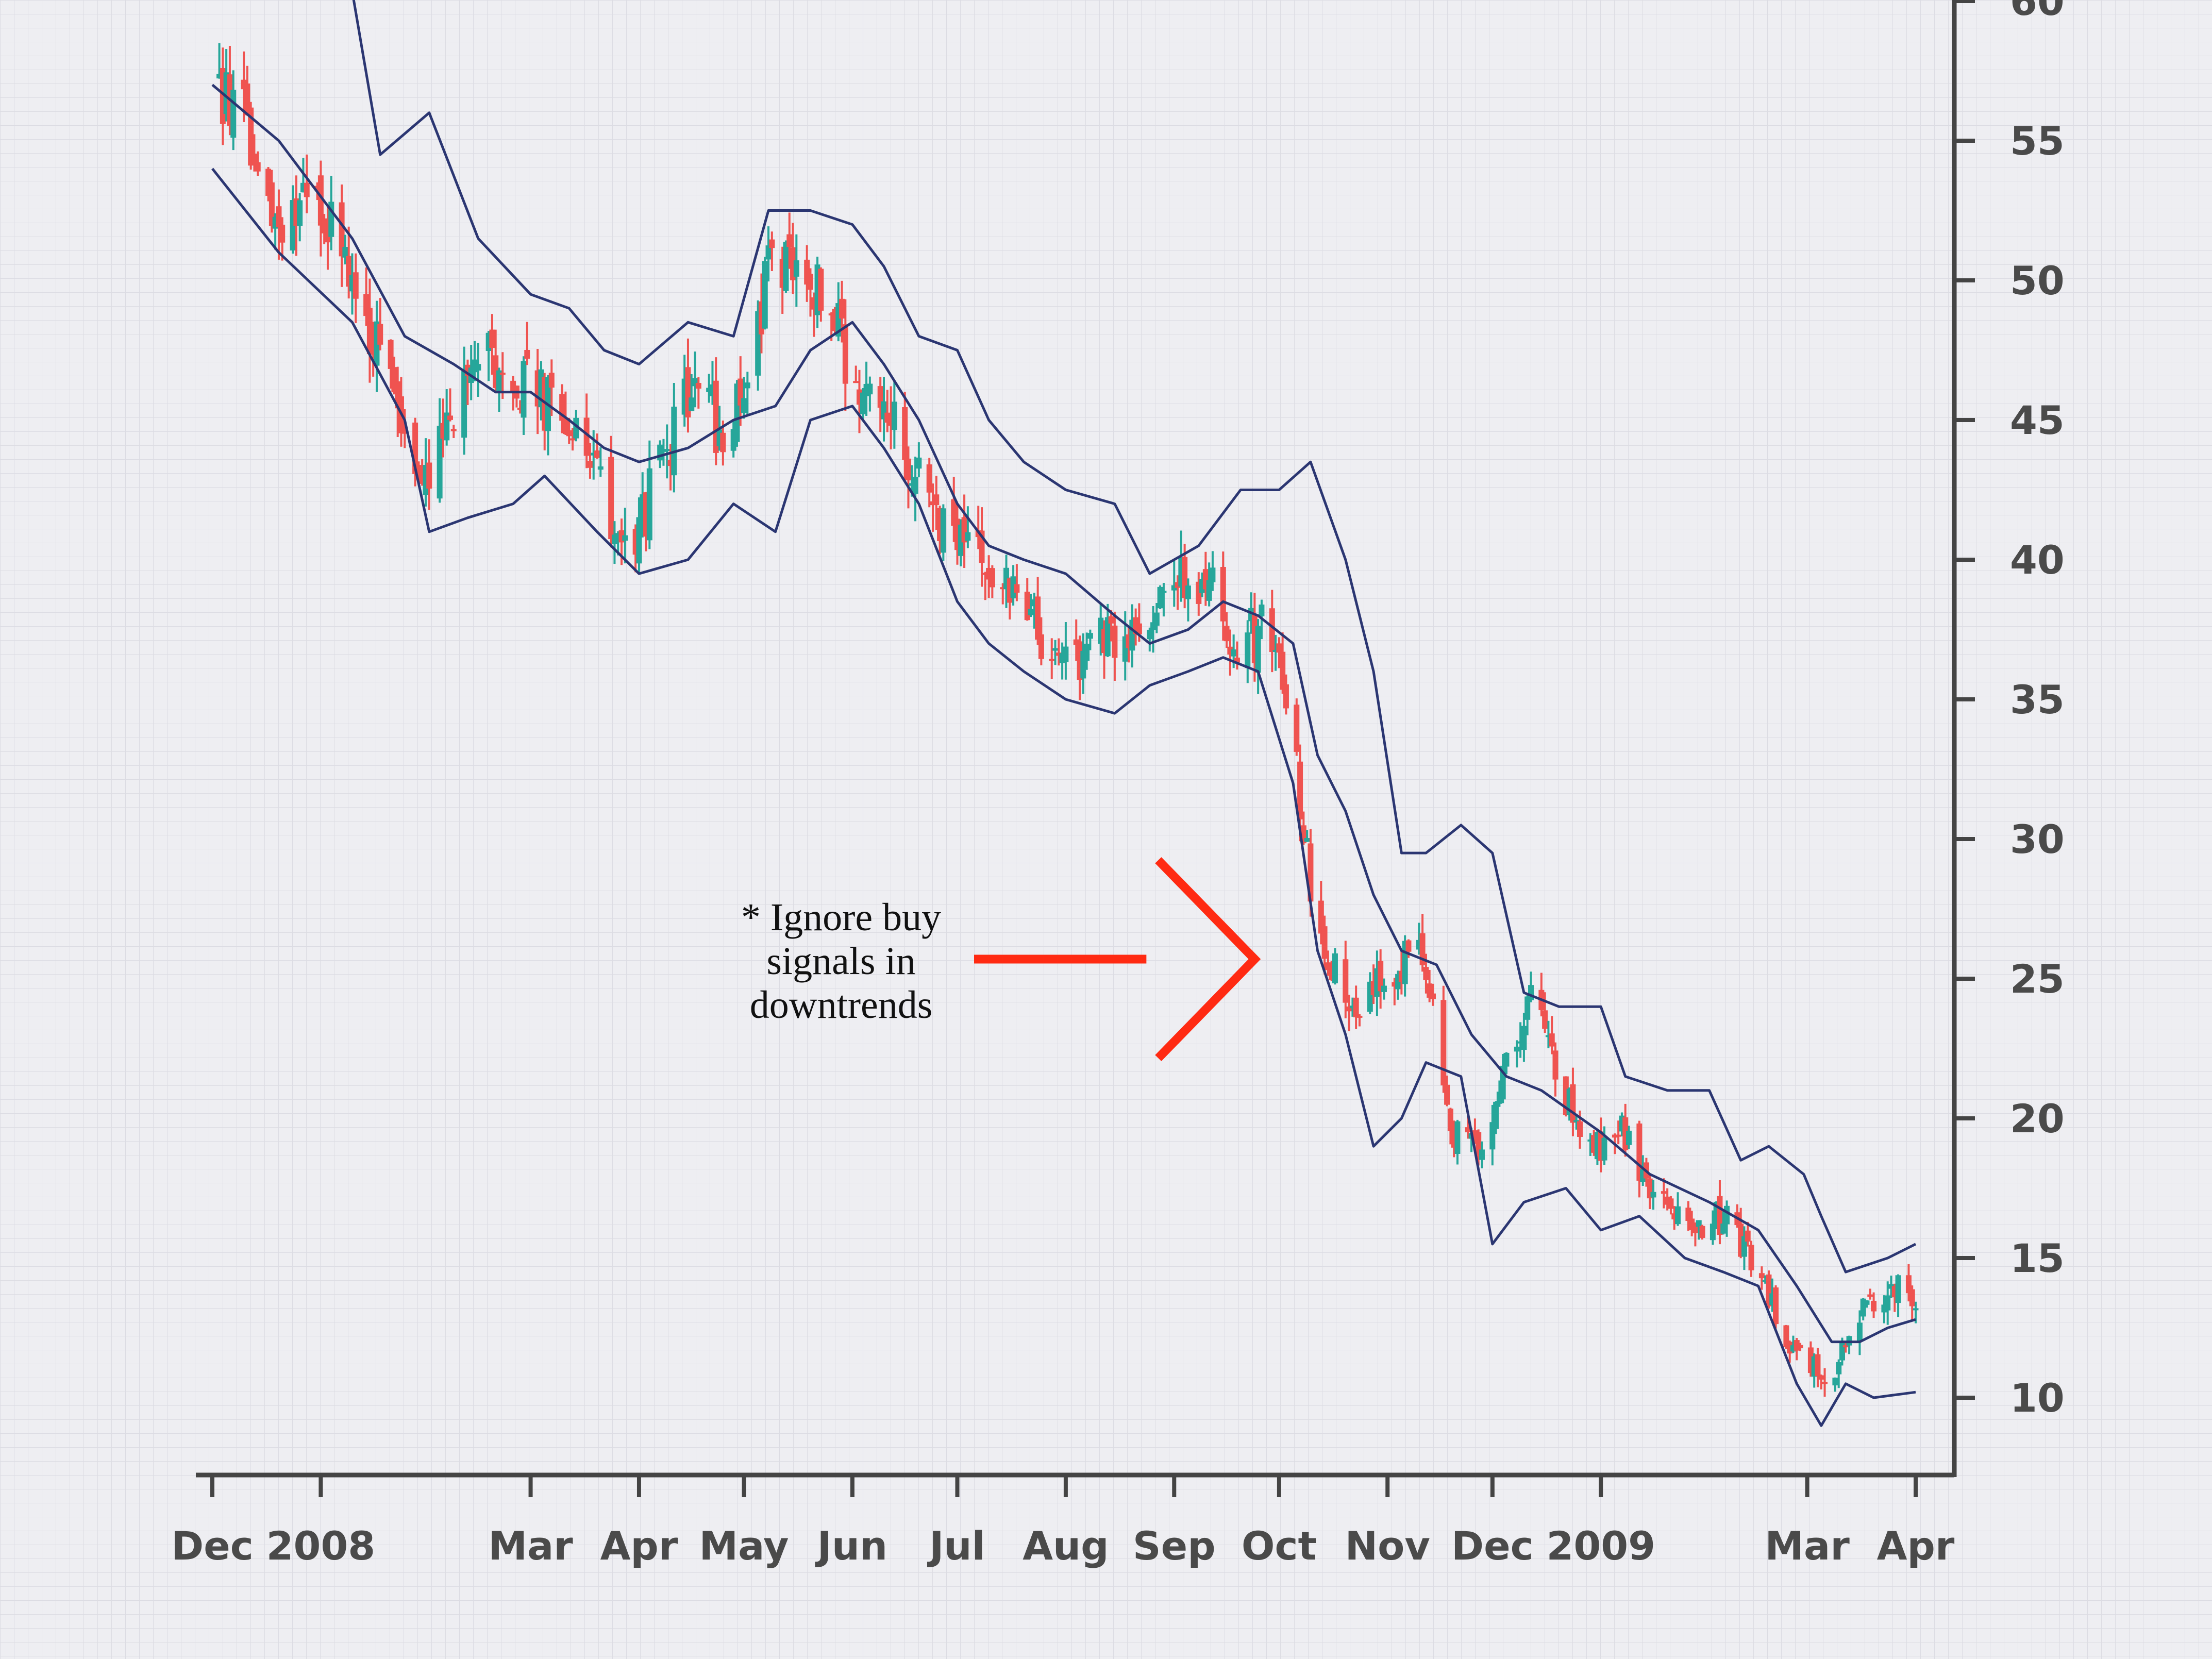 This screenshot has height=1659, width=2212. Describe the element at coordinates (2037, 1398) in the screenshot. I see `y-tick-label: 10` at that location.